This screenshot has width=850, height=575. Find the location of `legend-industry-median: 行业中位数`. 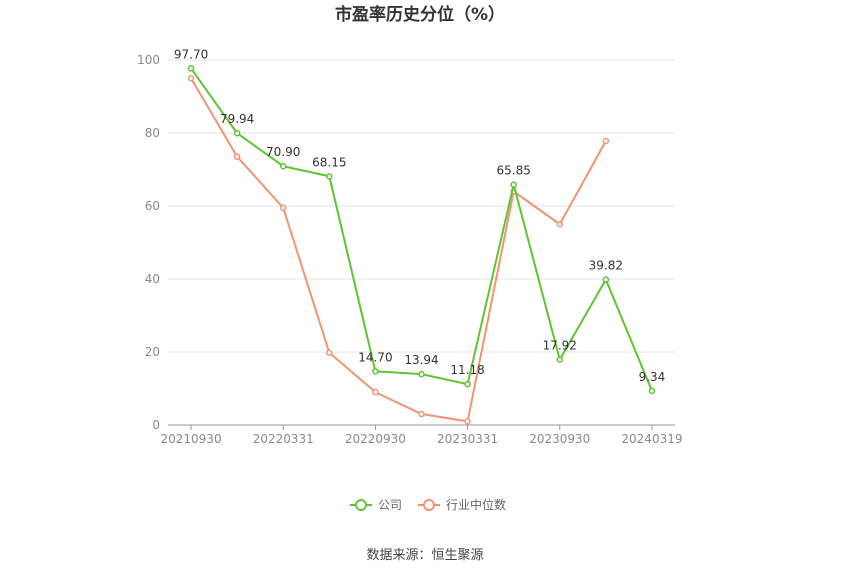

legend-industry-median: 行业中位数 is located at coordinates (462, 504).